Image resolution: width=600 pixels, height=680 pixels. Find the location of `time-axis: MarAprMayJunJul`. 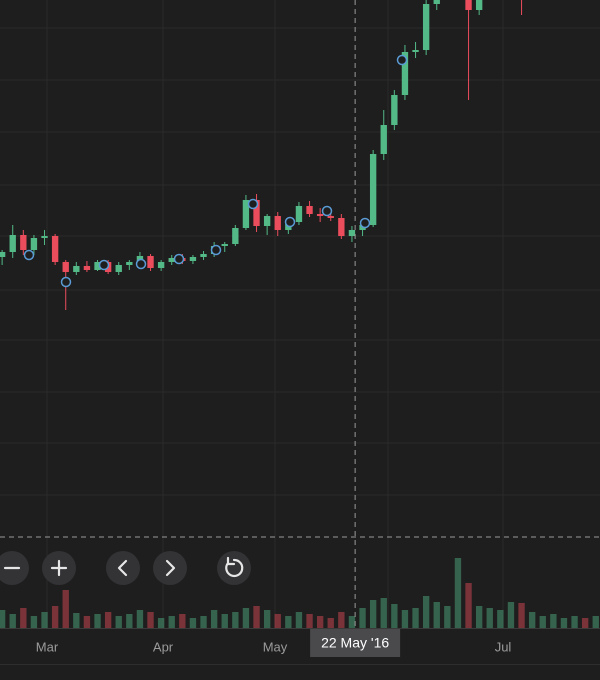

time-axis: MarAprMayJunJul is located at coordinates (274, 646).